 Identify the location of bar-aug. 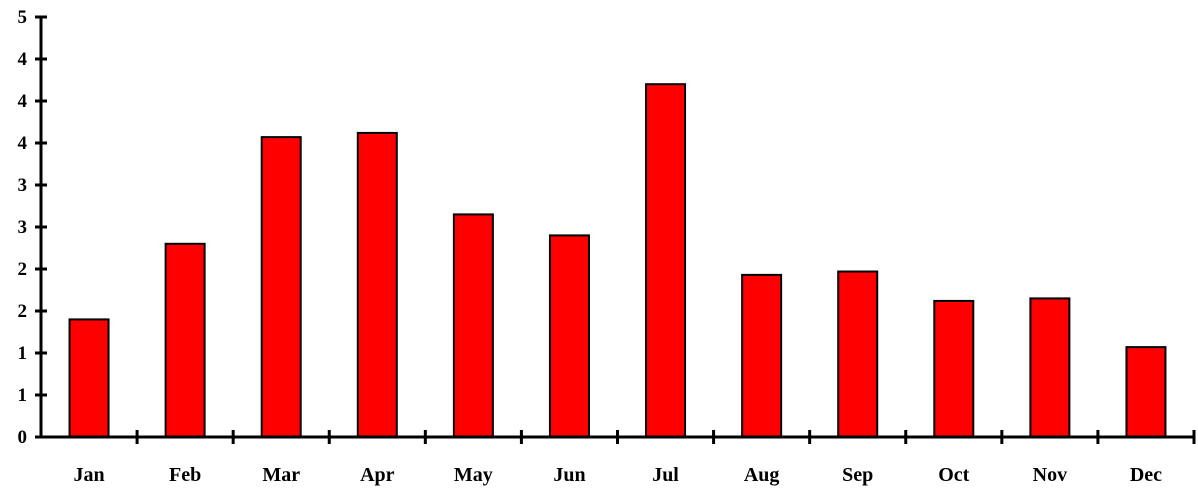
(762, 355).